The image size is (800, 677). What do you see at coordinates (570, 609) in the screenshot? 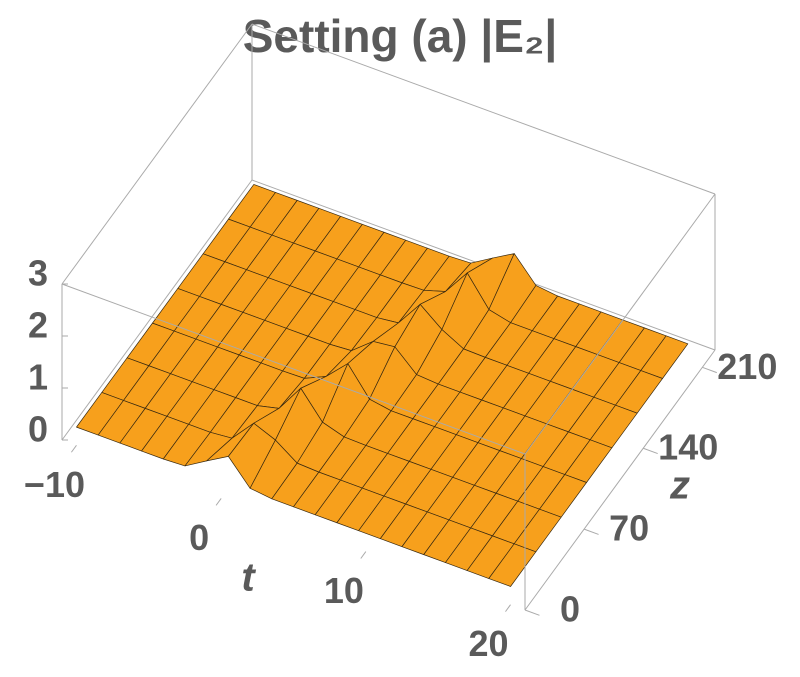
I see `y-tick-label: 0` at bounding box center [570, 609].